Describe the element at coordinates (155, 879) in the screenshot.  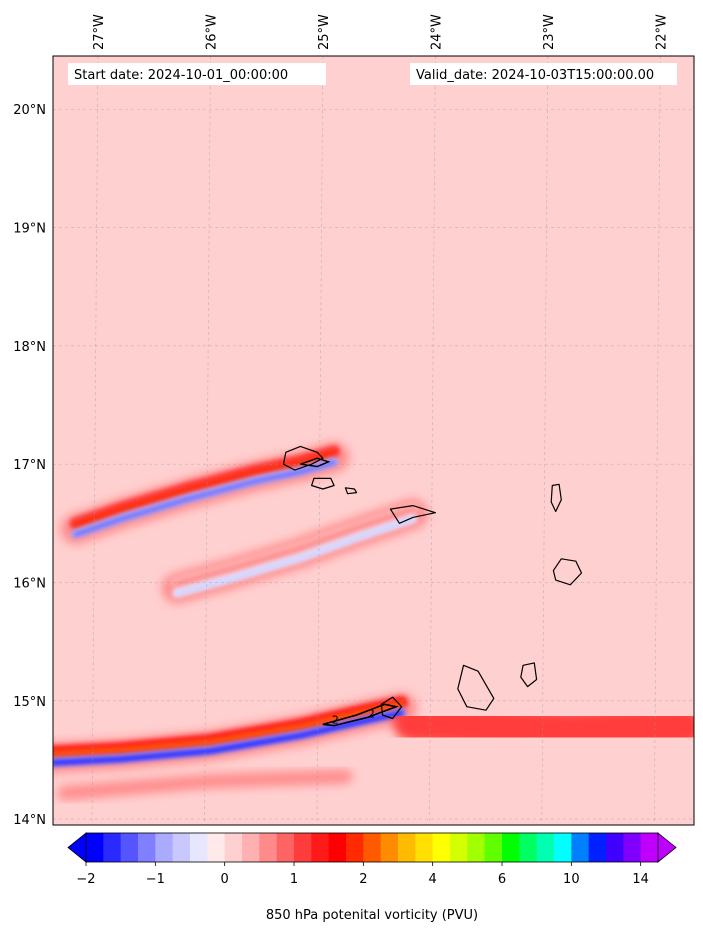
I see `colorbar-tick-label: −1` at that location.